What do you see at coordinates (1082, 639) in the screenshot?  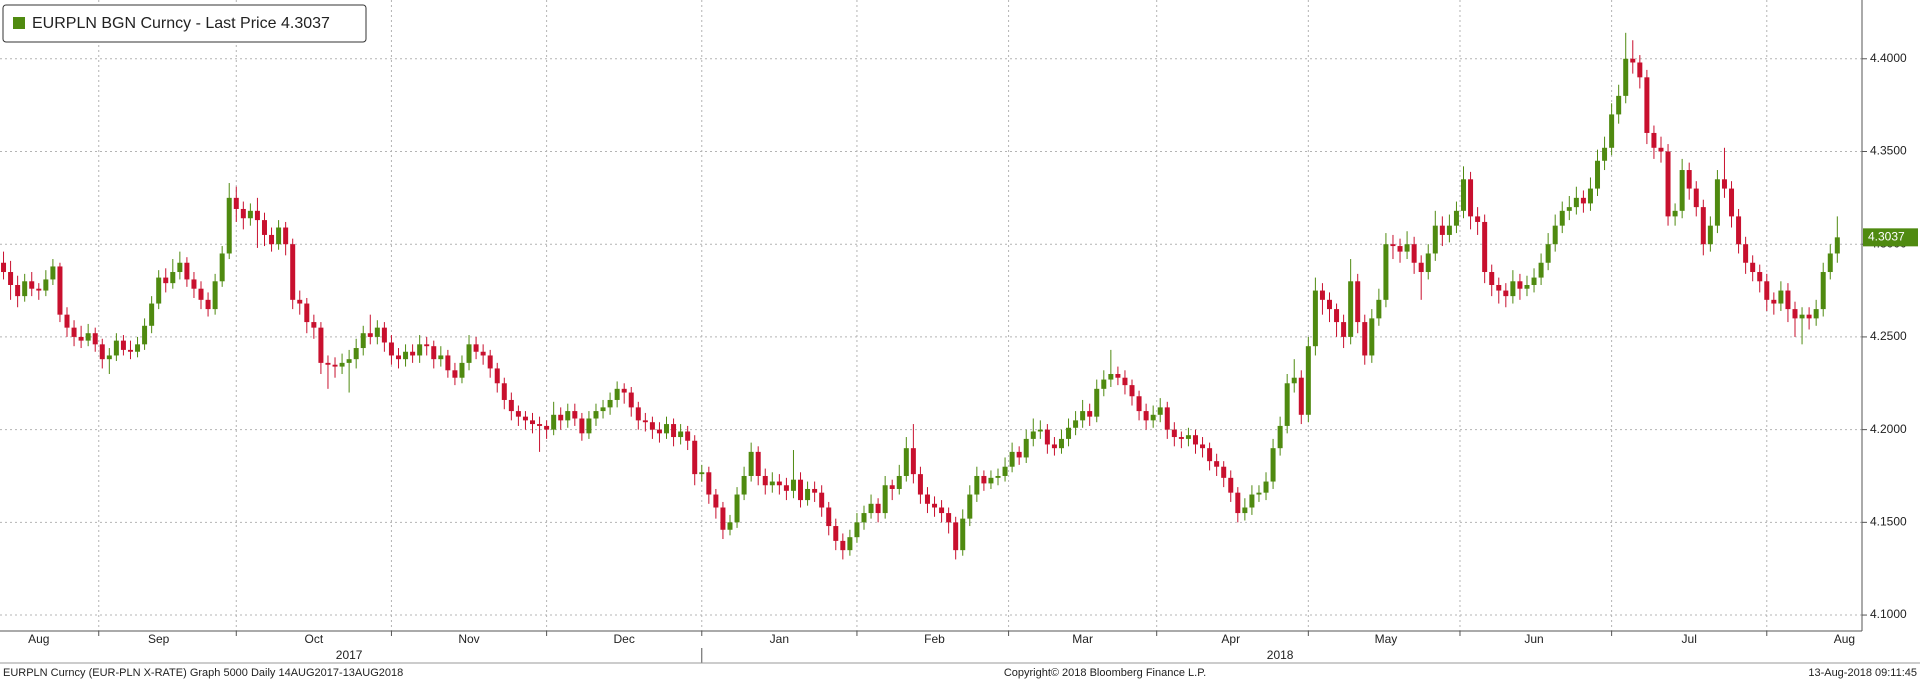 I see `x-tick-label: Mar` at bounding box center [1082, 639].